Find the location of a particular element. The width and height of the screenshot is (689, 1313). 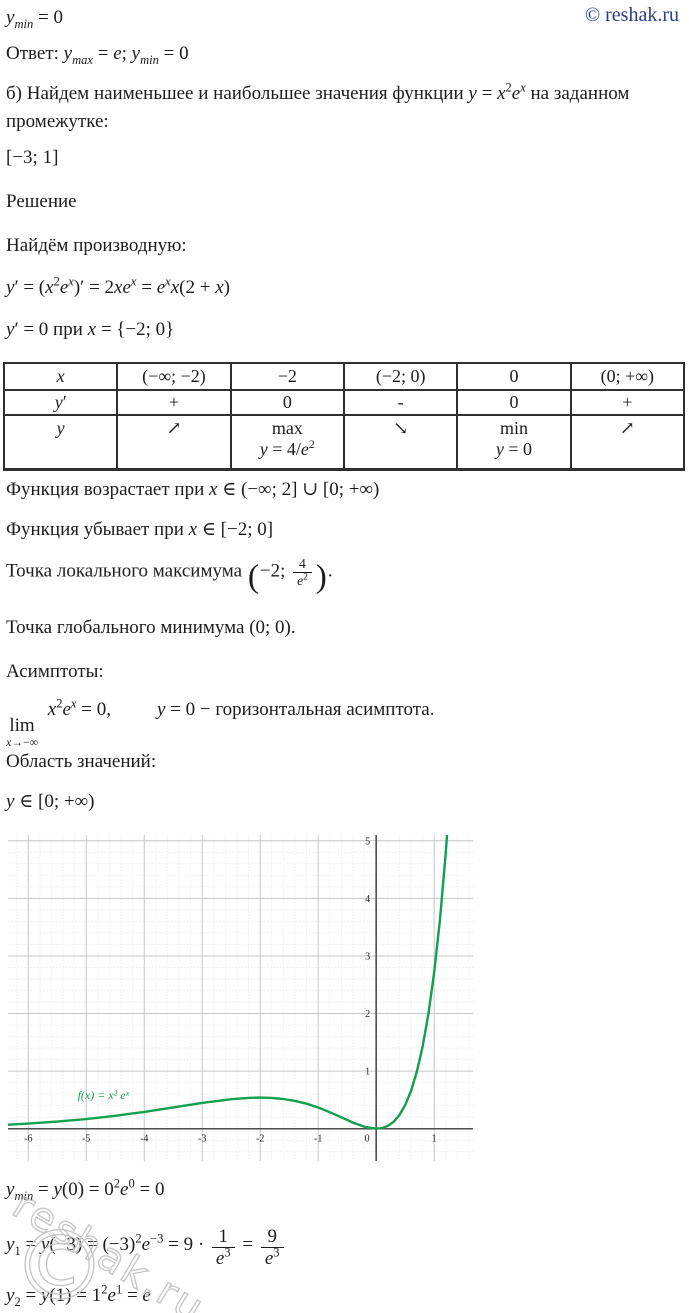

derivative-title: Найдём производную: is located at coordinates (96, 245).